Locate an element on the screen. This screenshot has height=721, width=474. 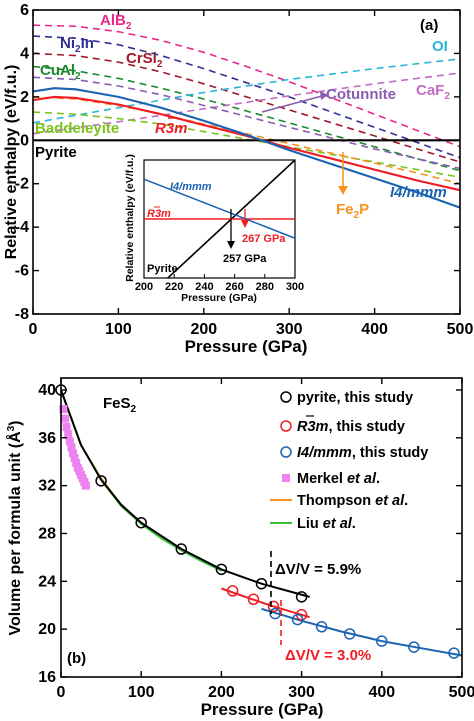
b-y-tick-label-40: 40 is located at coordinates (47, 390).